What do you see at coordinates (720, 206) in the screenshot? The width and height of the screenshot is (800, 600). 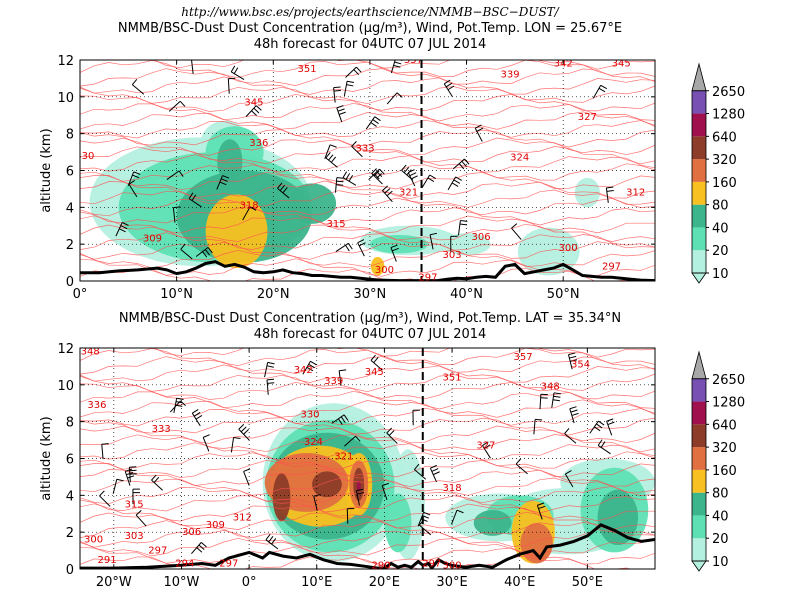 I see `panel1-colorbar-label: 80` at bounding box center [720, 206].